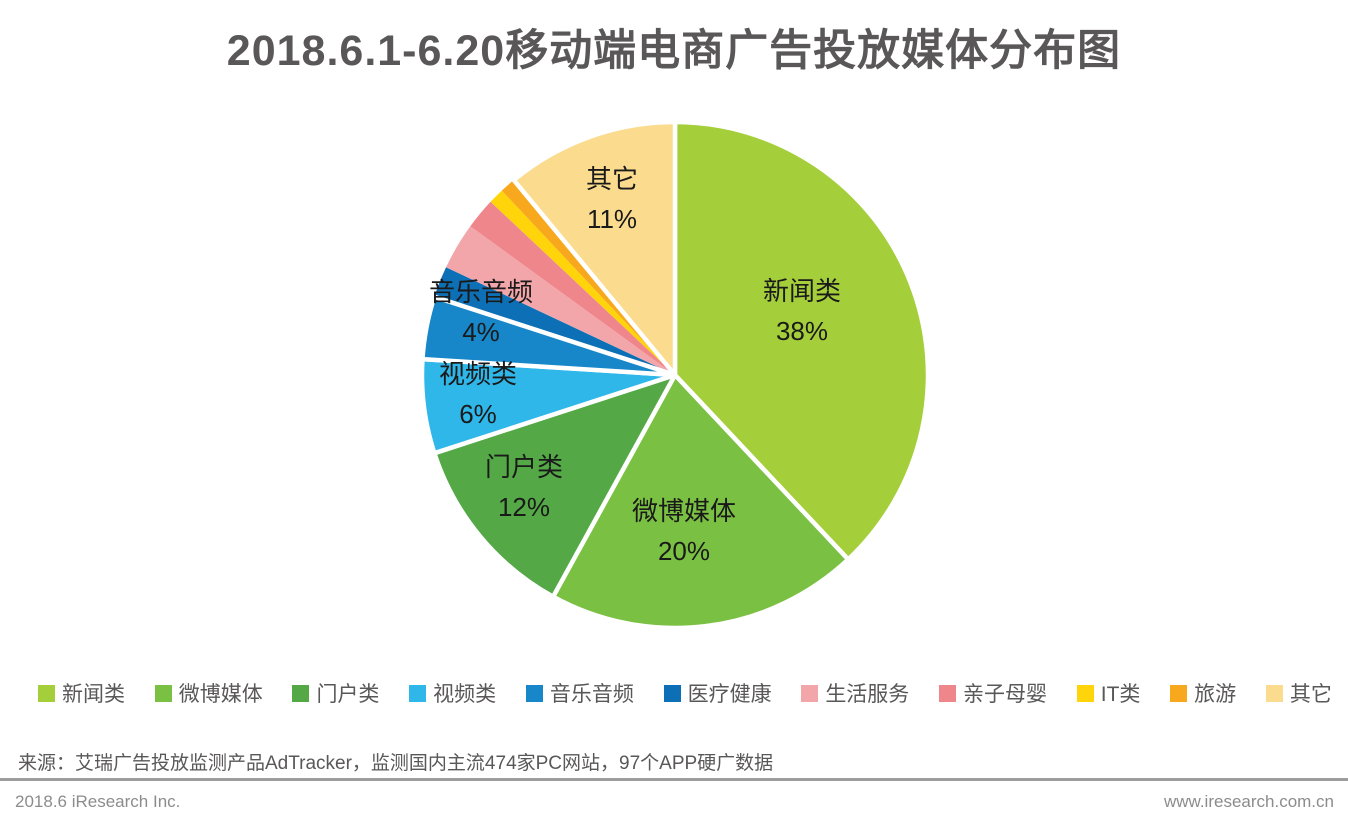  Describe the element at coordinates (534, 693) in the screenshot. I see `legend-swatch-music-audio` at that location.